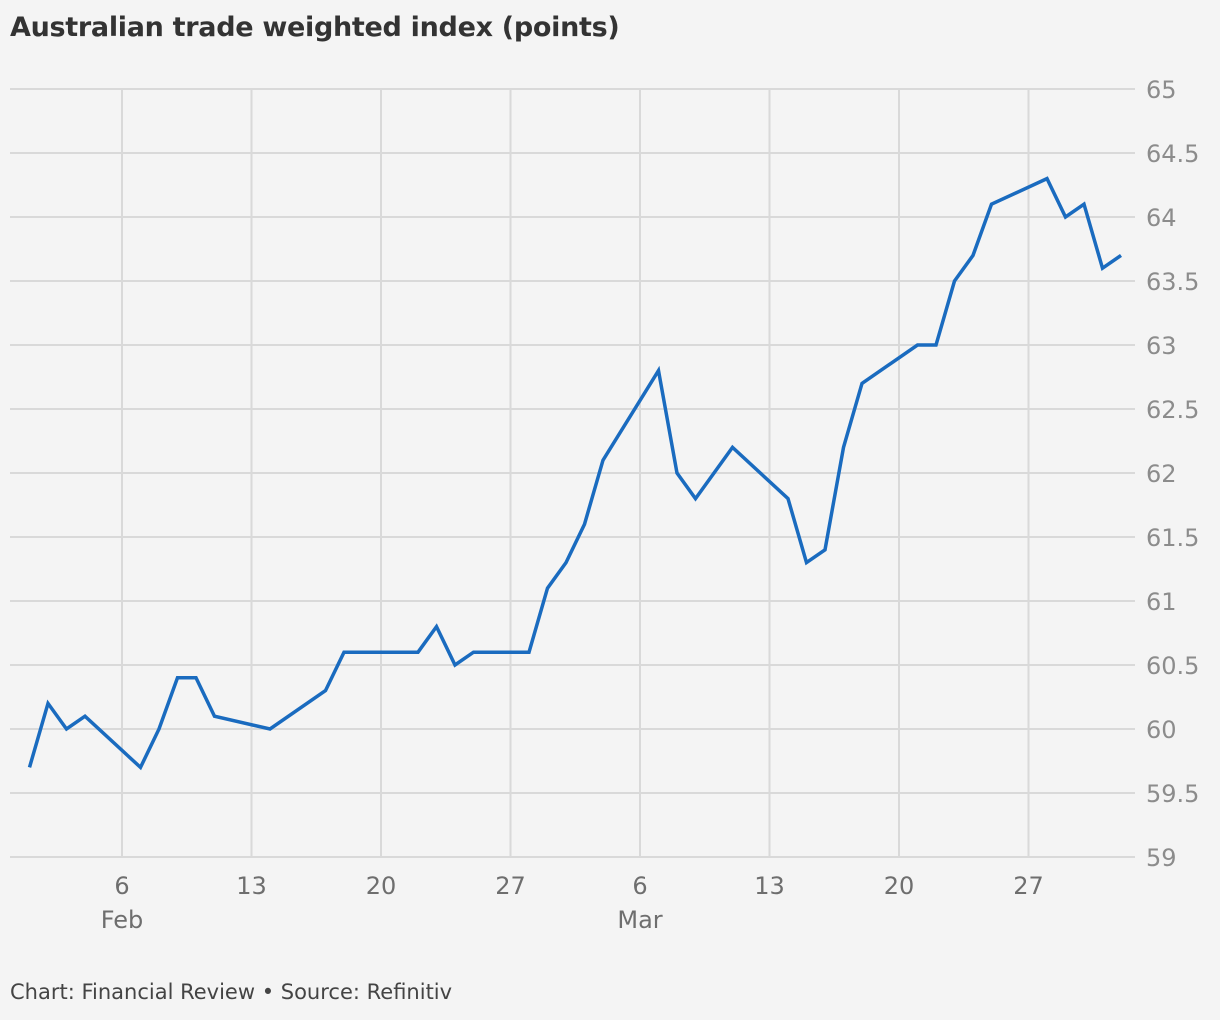 This screenshot has height=1020, width=1220. What do you see at coordinates (572, 903) in the screenshot?
I see `x-axis-tick-labels: 6 Feb 13 20 27 6 Mar 13 20 27` at bounding box center [572, 903].